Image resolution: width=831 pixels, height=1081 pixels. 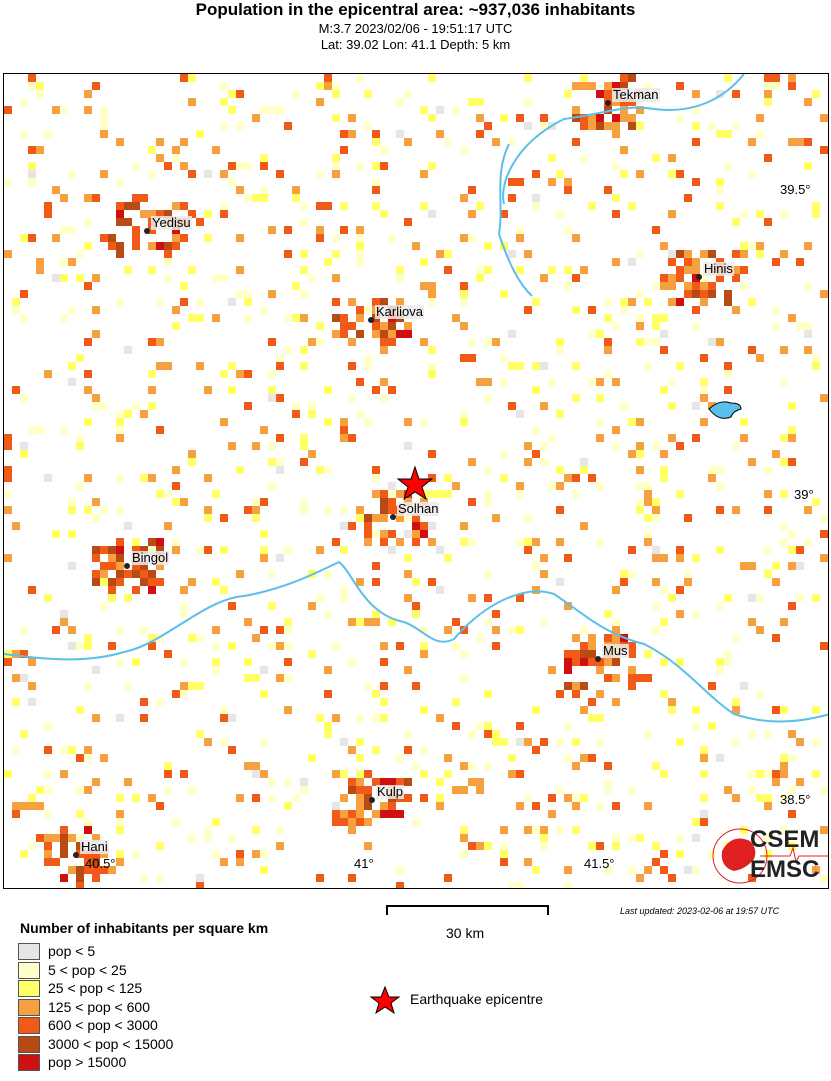 What do you see at coordinates (95, 988) in the screenshot?
I see `legend-label: 25 < pop < 125` at bounding box center [95, 988].